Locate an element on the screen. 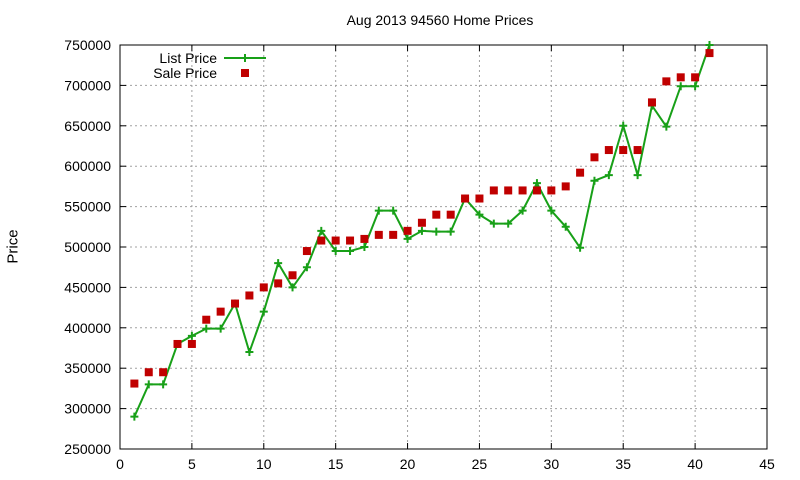  y-tick-label: 650000 is located at coordinates (87, 126).